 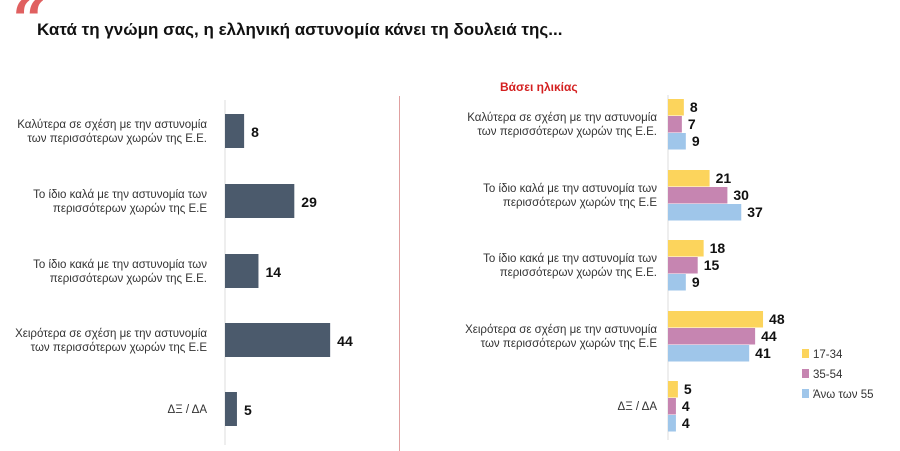 What do you see at coordinates (128, 279) in the screenshot?
I see `left-category-label: περισσότερων χωρών της Ε.Ε.` at bounding box center [128, 279].